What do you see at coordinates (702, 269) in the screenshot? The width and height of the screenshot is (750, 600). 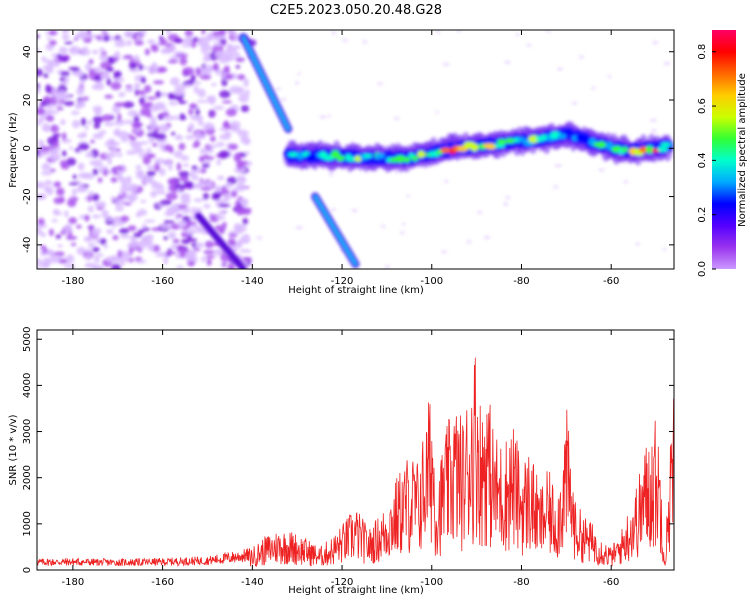 I see `colorbar-tick-label: 0.0` at bounding box center [702, 269].